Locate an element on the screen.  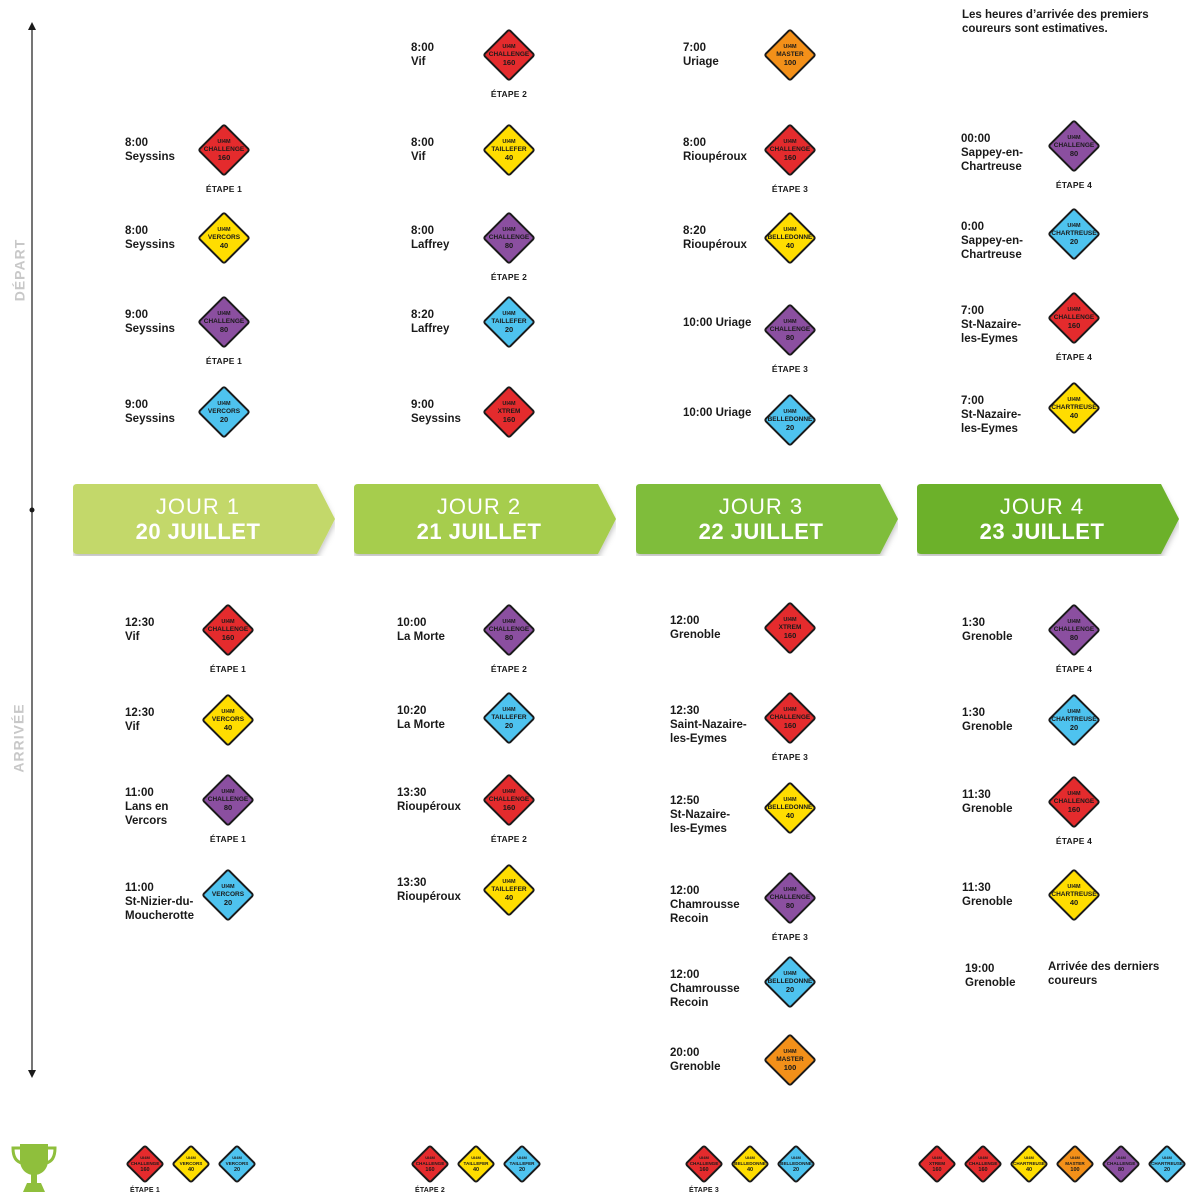
entry-place-line2: les-Eymes is located at coordinates (698, 739).